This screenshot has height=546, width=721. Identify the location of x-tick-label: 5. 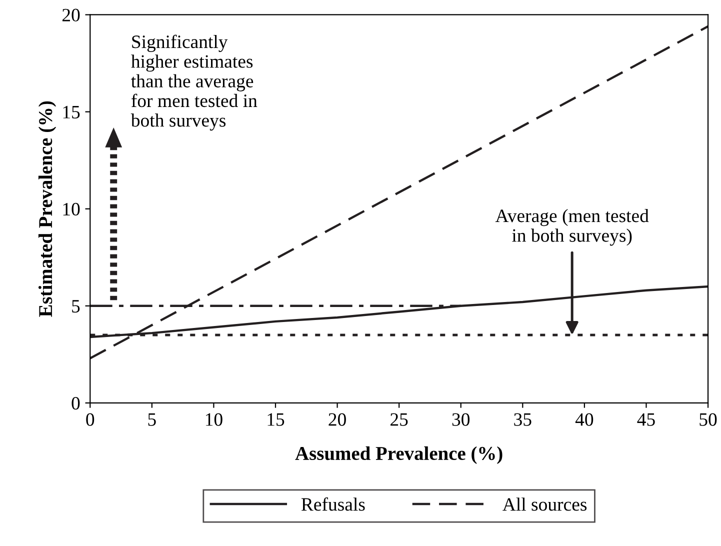
(152, 419).